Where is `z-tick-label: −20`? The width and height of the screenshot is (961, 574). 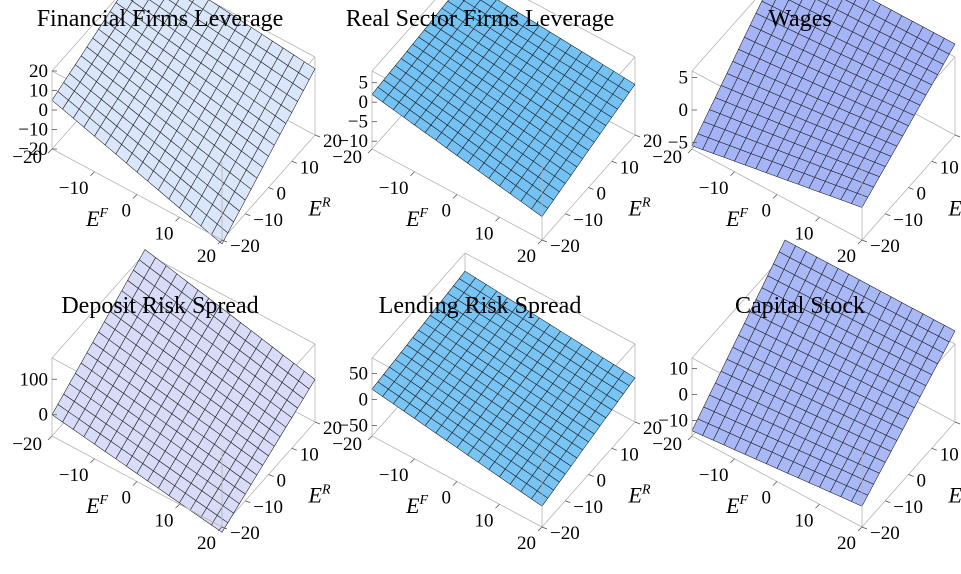 z-tick-label: −20 is located at coordinates (33, 149).